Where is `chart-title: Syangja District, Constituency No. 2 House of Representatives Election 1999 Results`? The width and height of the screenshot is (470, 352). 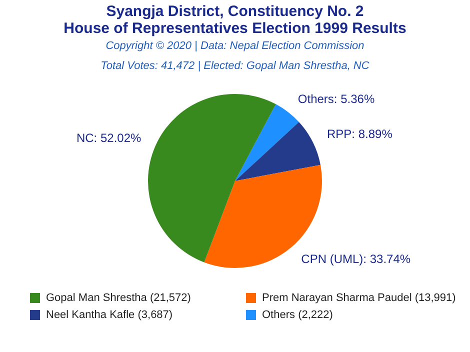
chart-title: Syangja District, Constituency No. 2 House of Representatives Election 1999 Results is located at coordinates (235, 20).